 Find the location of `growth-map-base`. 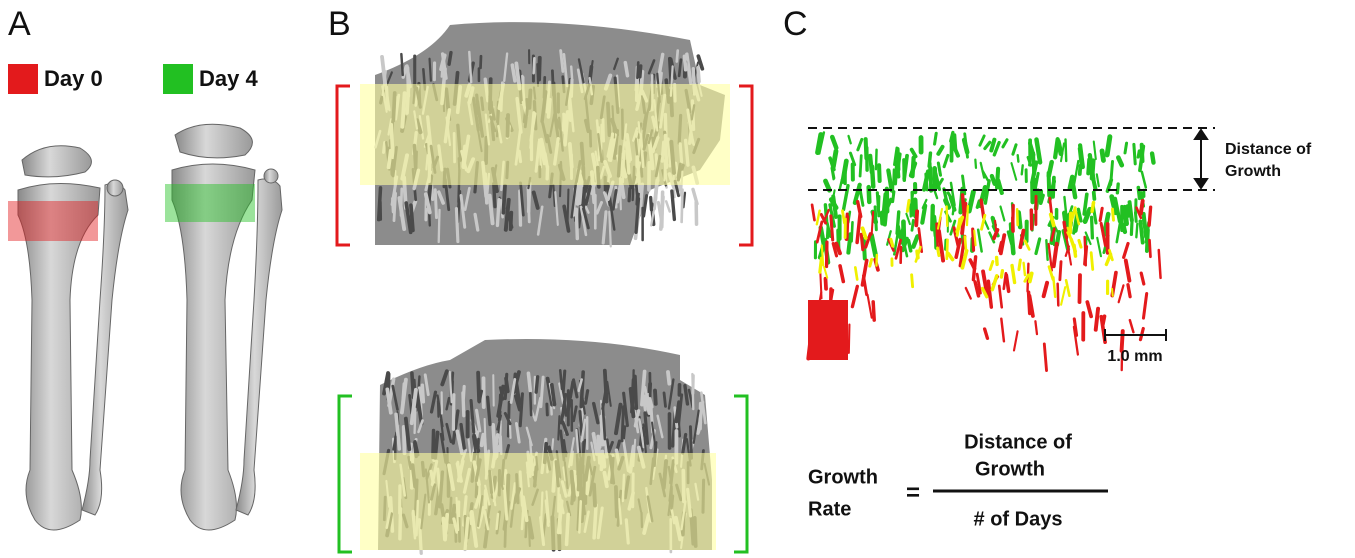

growth-map-base is located at coordinates (828, 330).